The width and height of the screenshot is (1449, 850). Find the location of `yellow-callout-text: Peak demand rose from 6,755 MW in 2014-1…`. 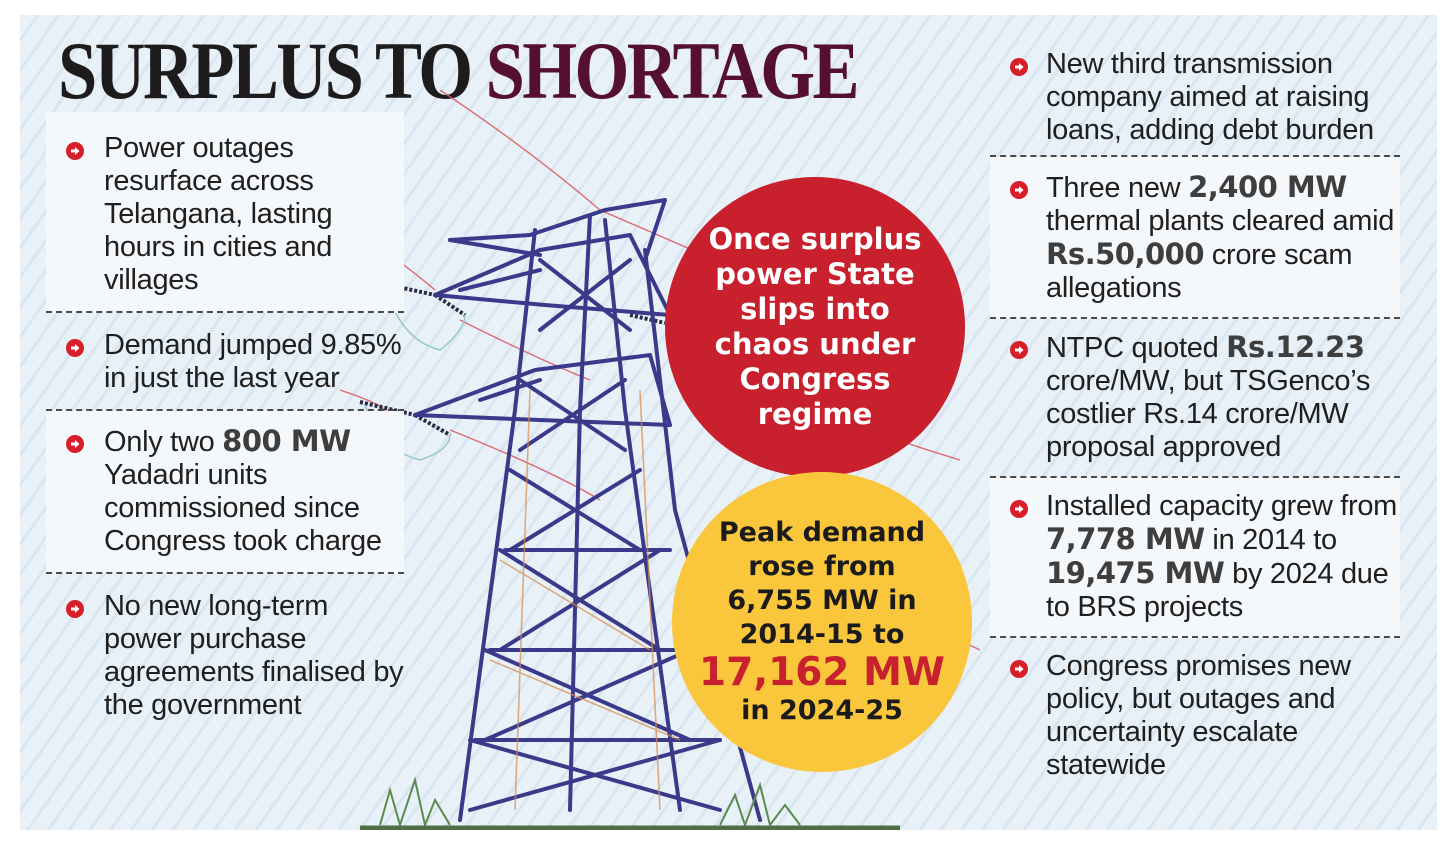

yellow-callout-text: Peak demand rose from 6,755 MW in 2014-1… is located at coordinates (822, 621).